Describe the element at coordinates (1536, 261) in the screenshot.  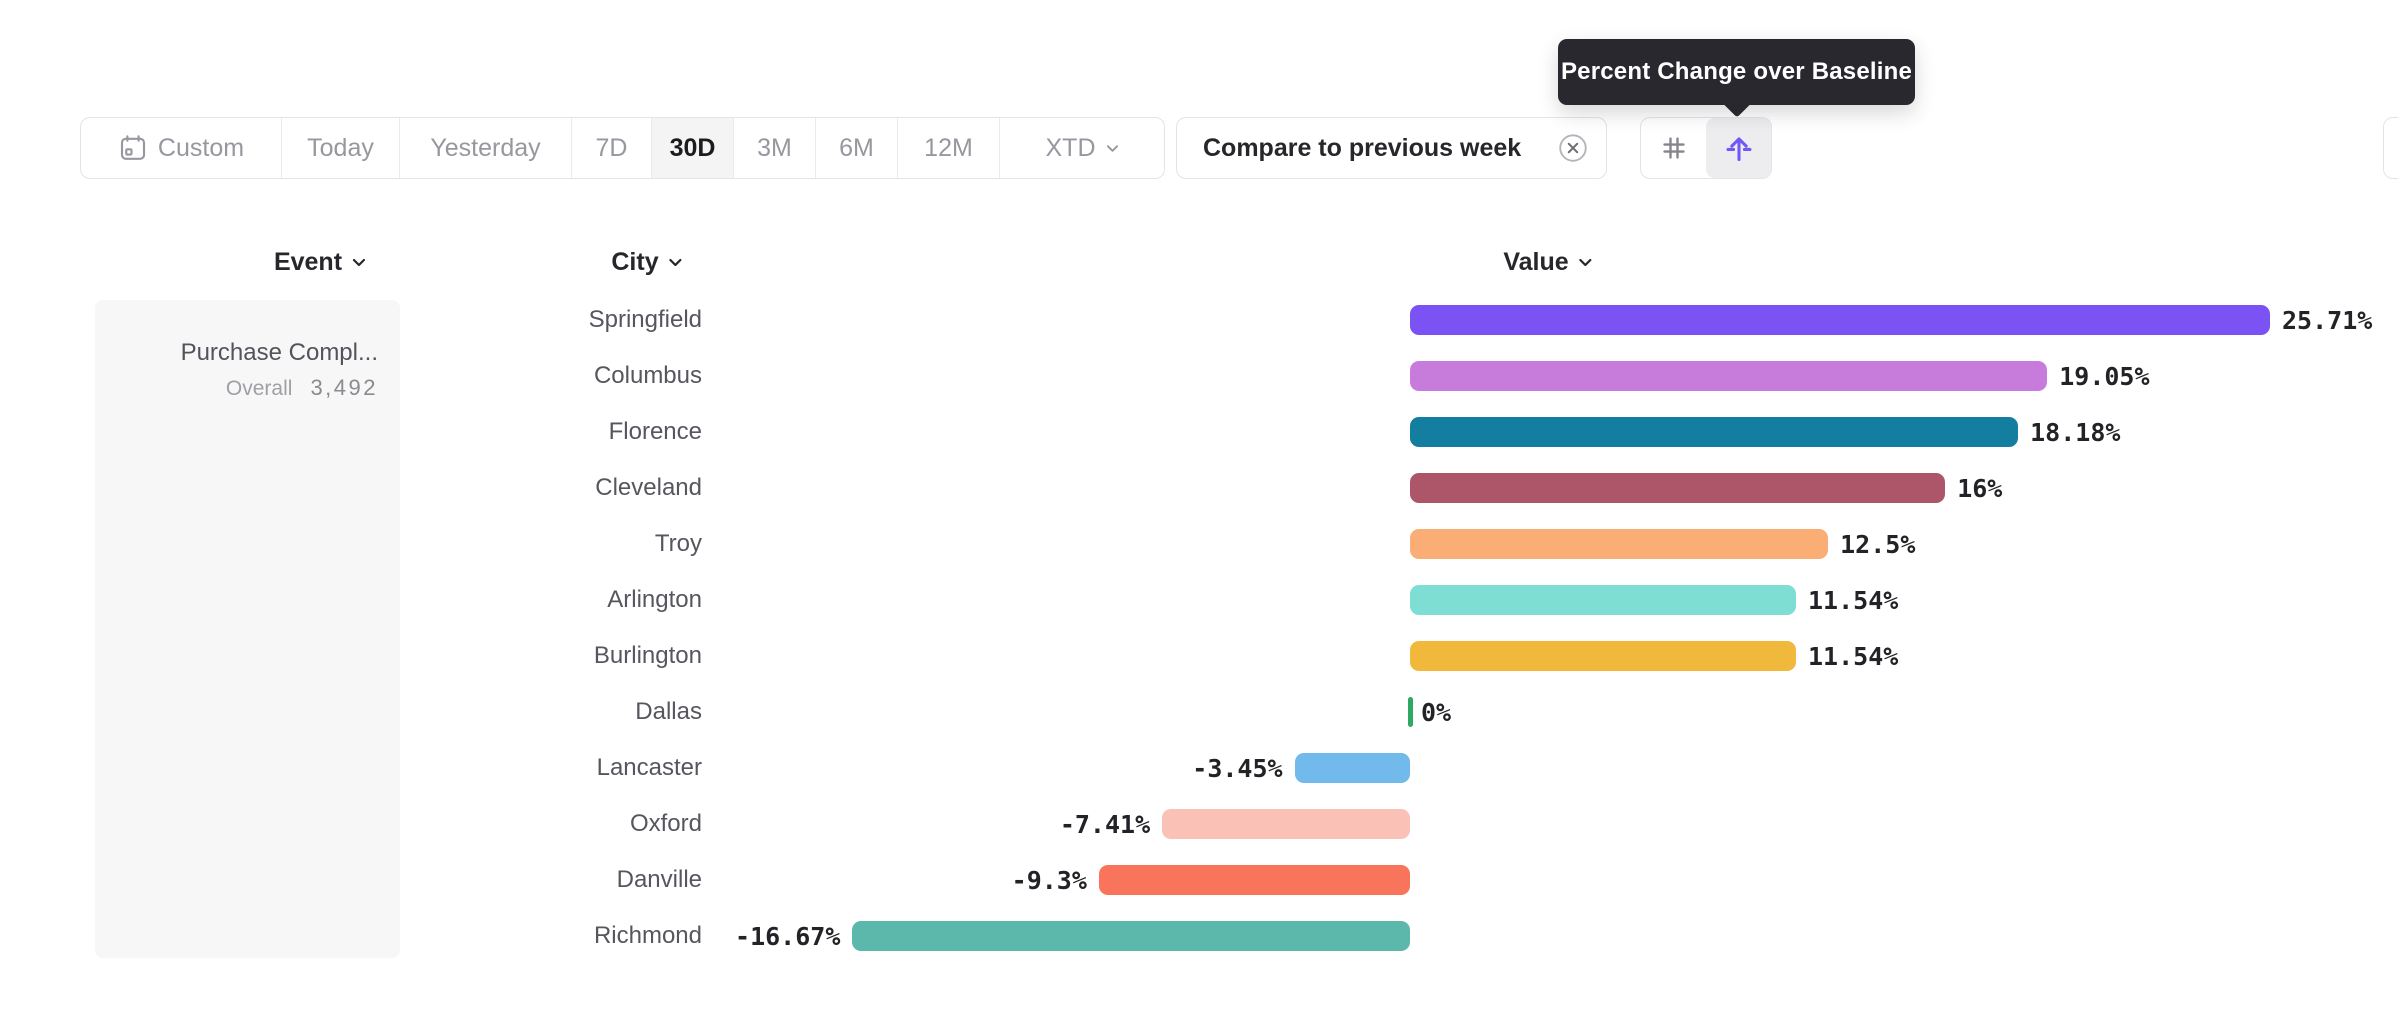
I see `column-header-value-label: Value` at that location.